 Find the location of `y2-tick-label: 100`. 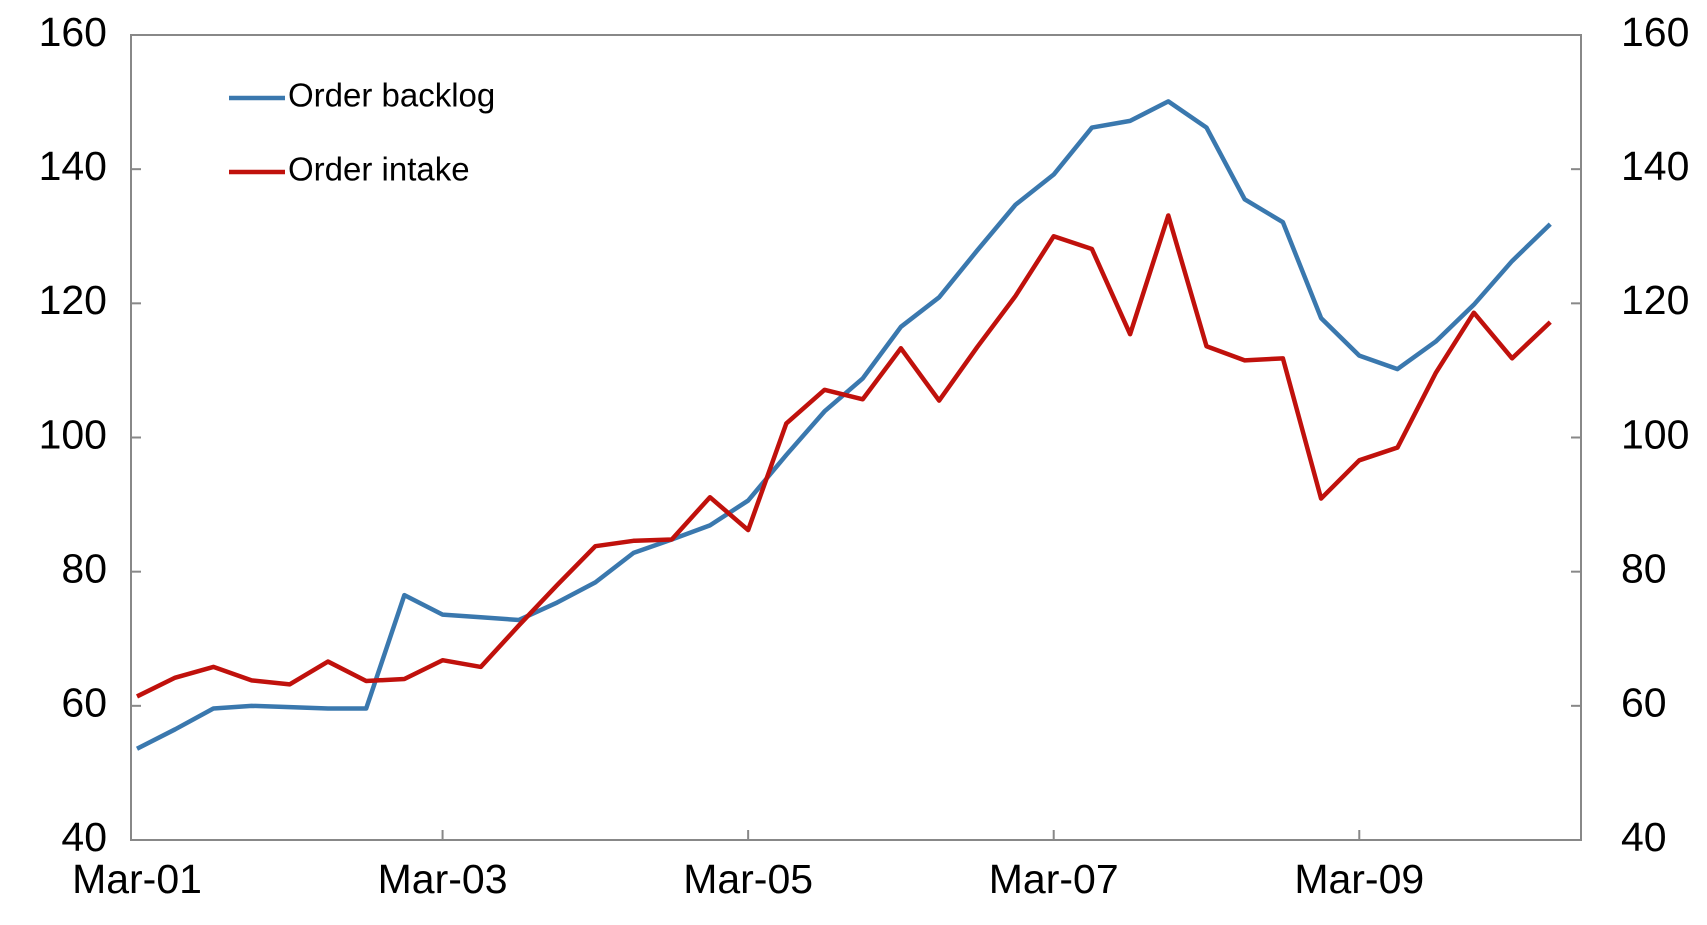

y2-tick-label: 100 is located at coordinates (1655, 434).